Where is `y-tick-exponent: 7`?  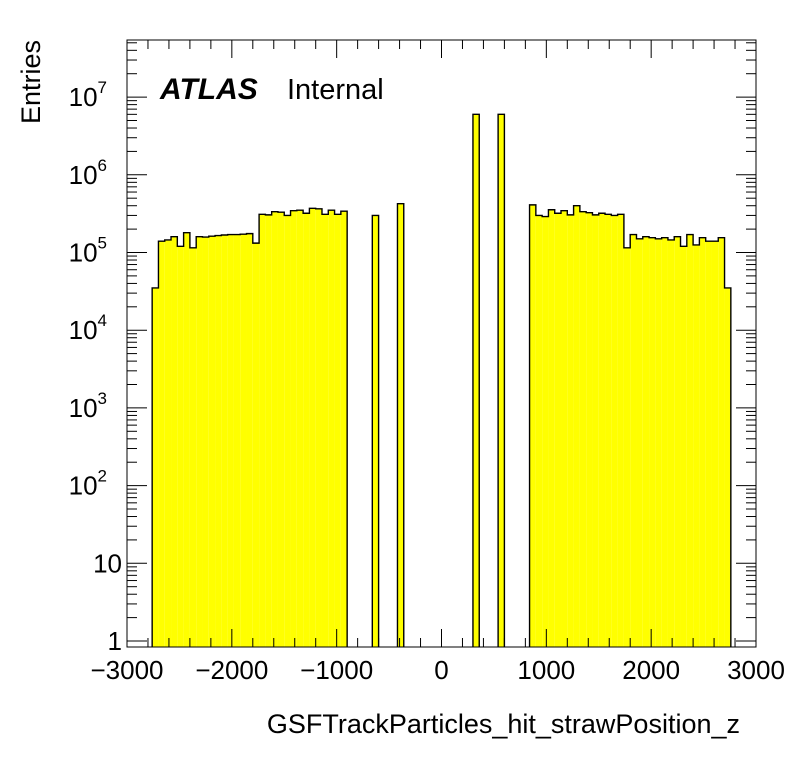 y-tick-exponent: 7 is located at coordinates (102, 87).